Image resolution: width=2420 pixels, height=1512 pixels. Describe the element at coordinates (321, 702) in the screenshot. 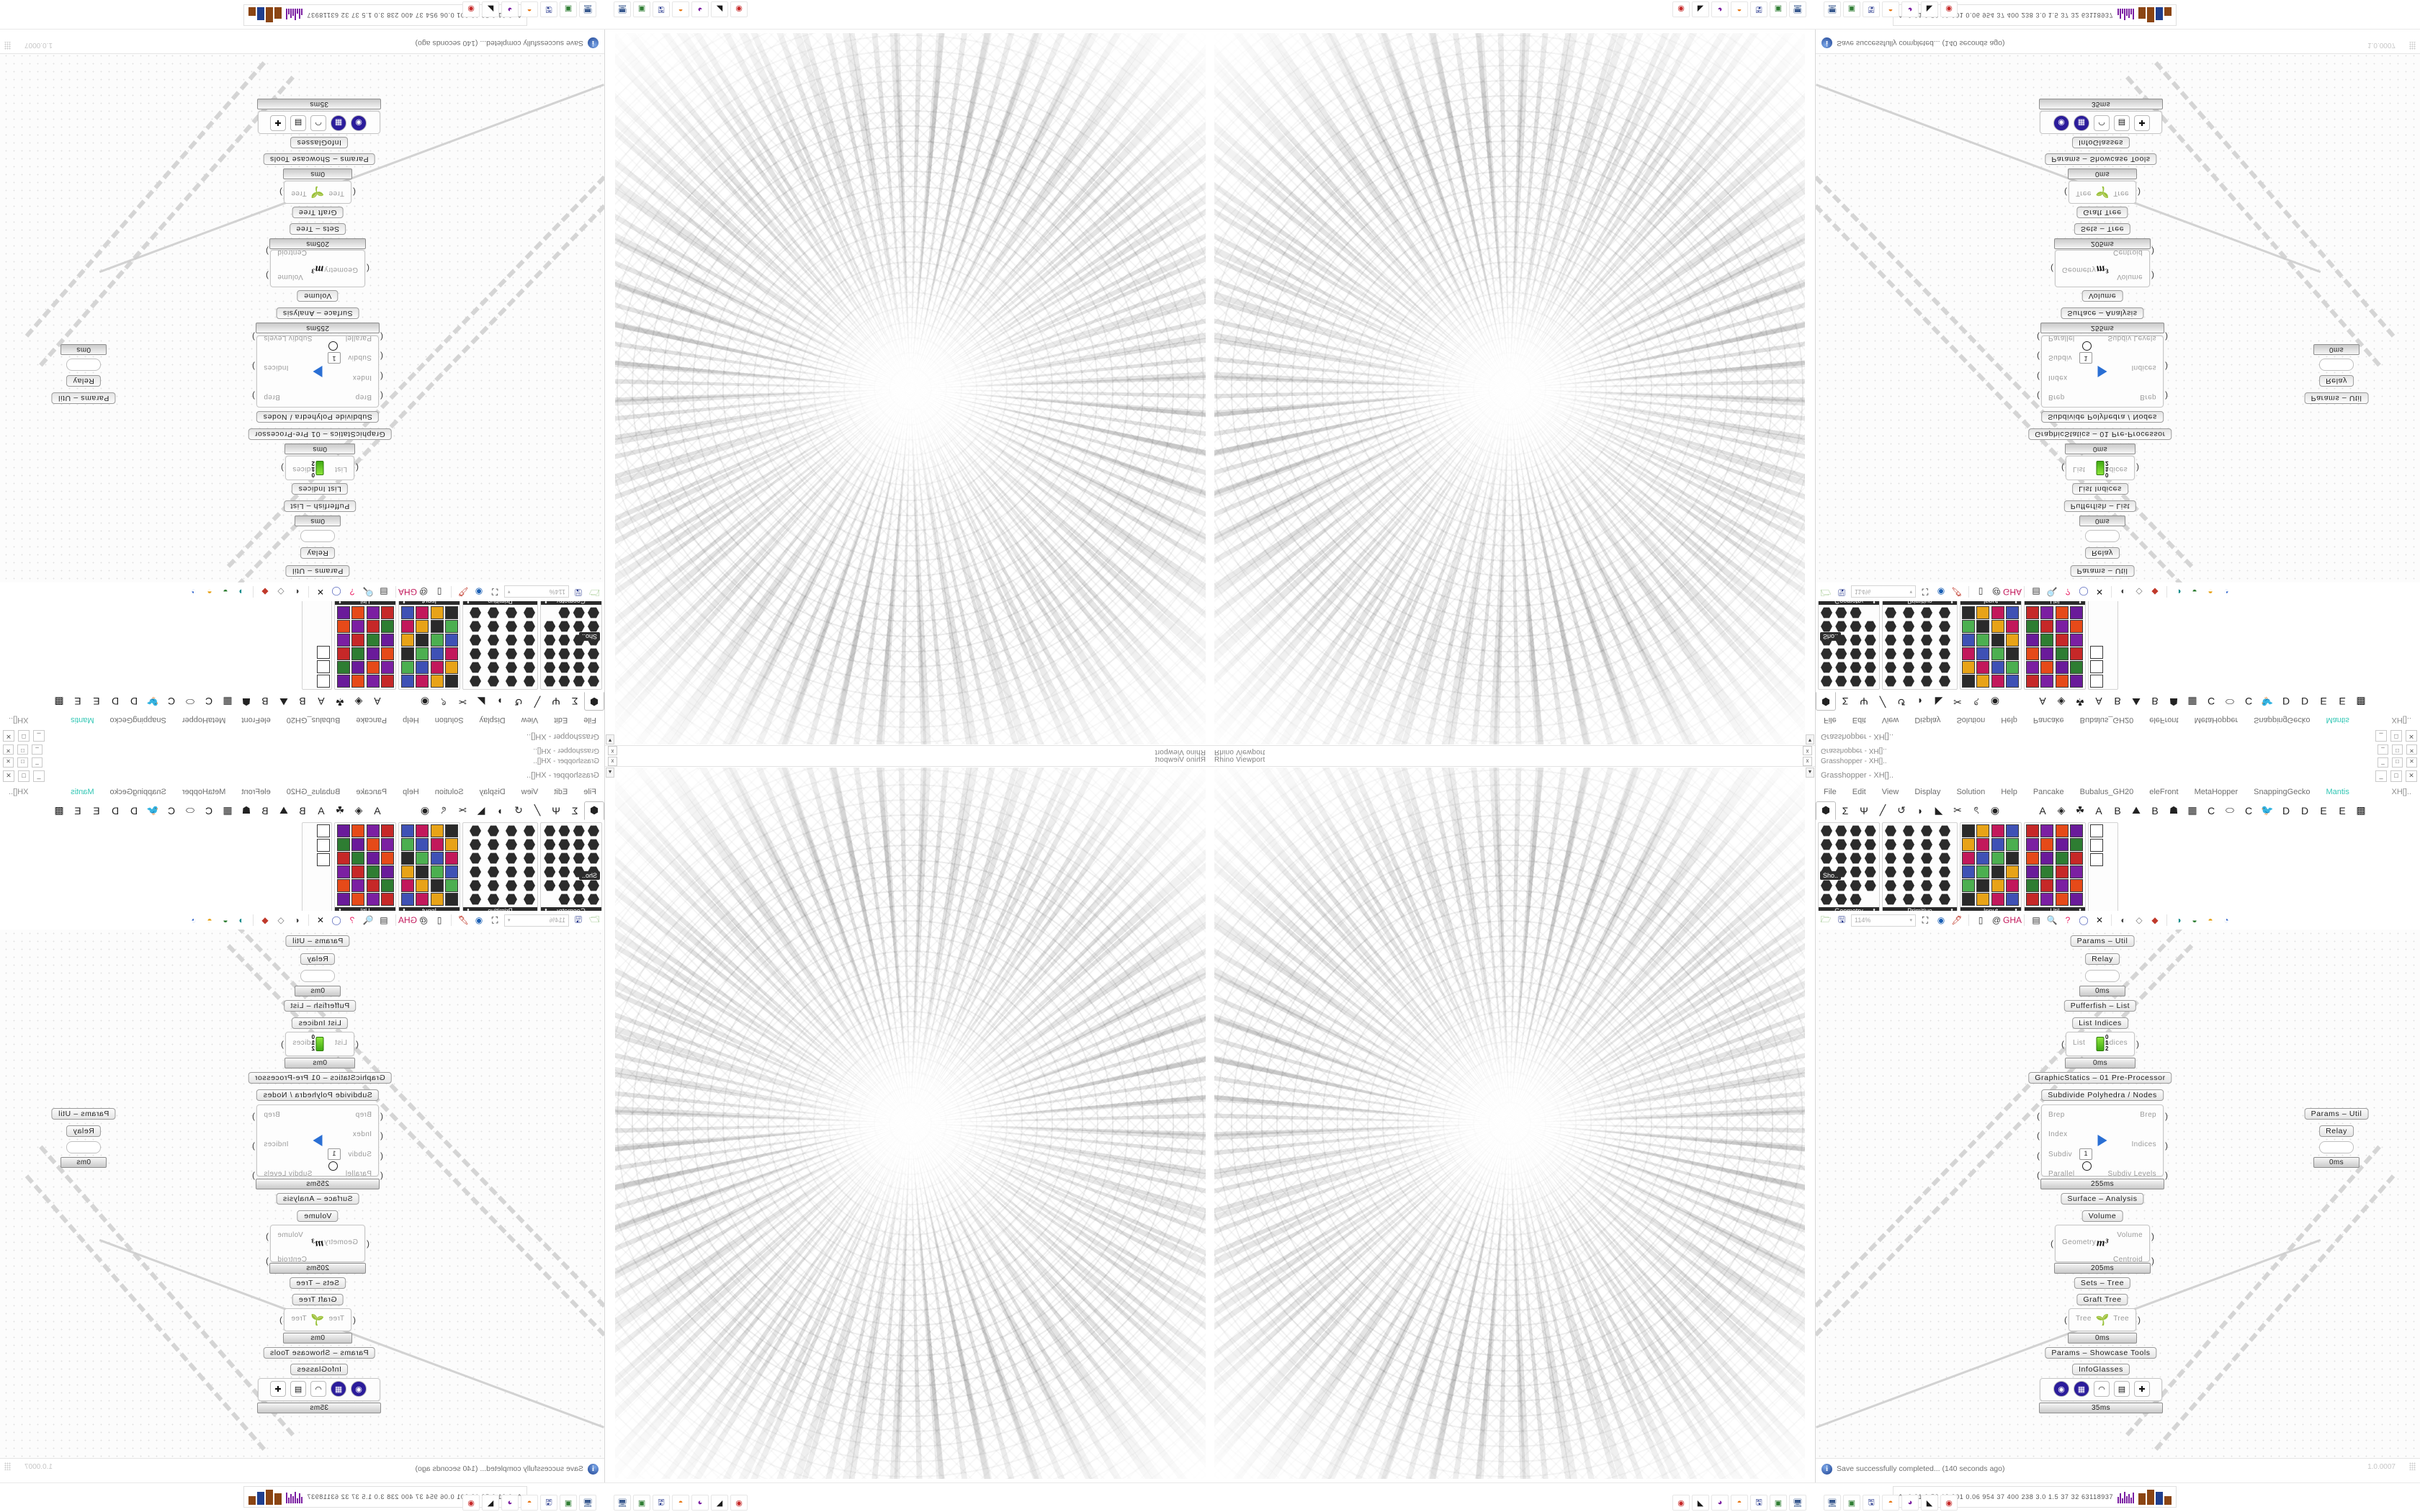

I see `plugin-a2-tab: A` at that location.